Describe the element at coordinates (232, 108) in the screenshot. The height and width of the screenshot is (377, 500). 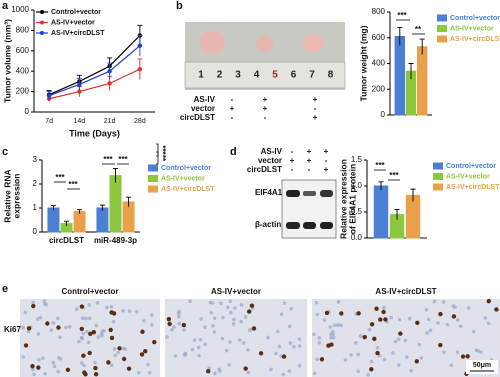
I see `sign: +` at that location.